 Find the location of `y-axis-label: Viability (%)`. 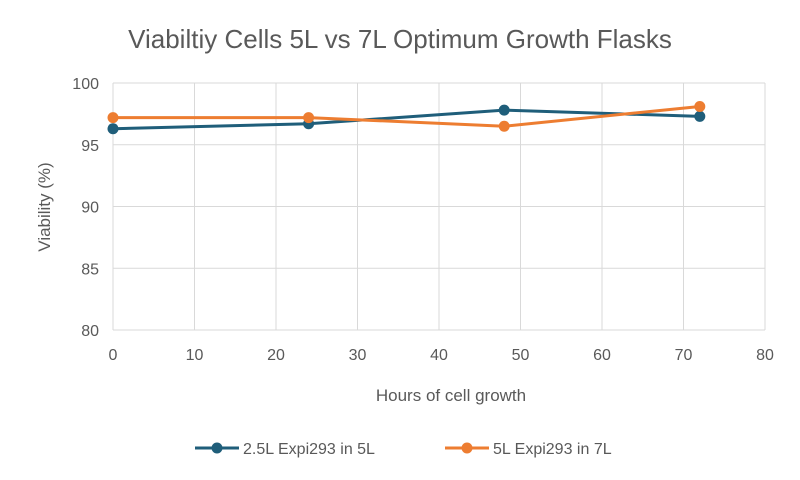

y-axis-label: Viability (%) is located at coordinates (44, 206).